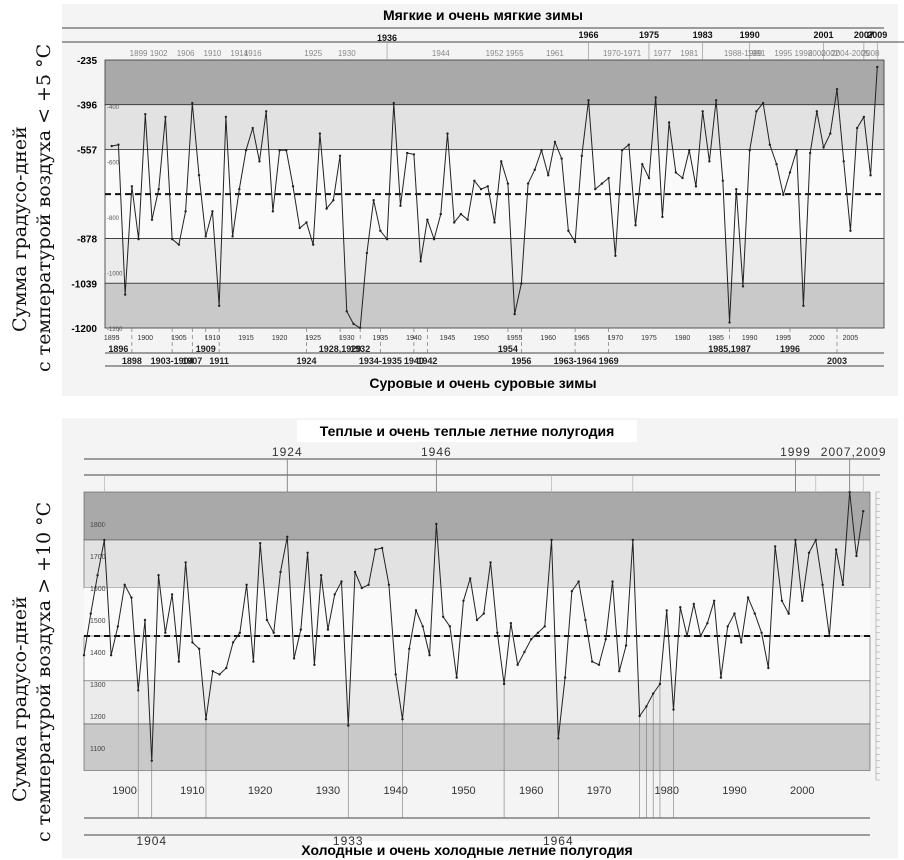 Image resolution: width=904 pixels, height=860 pixels. What do you see at coordinates (239, 53) in the screenshot?
I see `winter-mild-year-label: 1914` at bounding box center [239, 53].